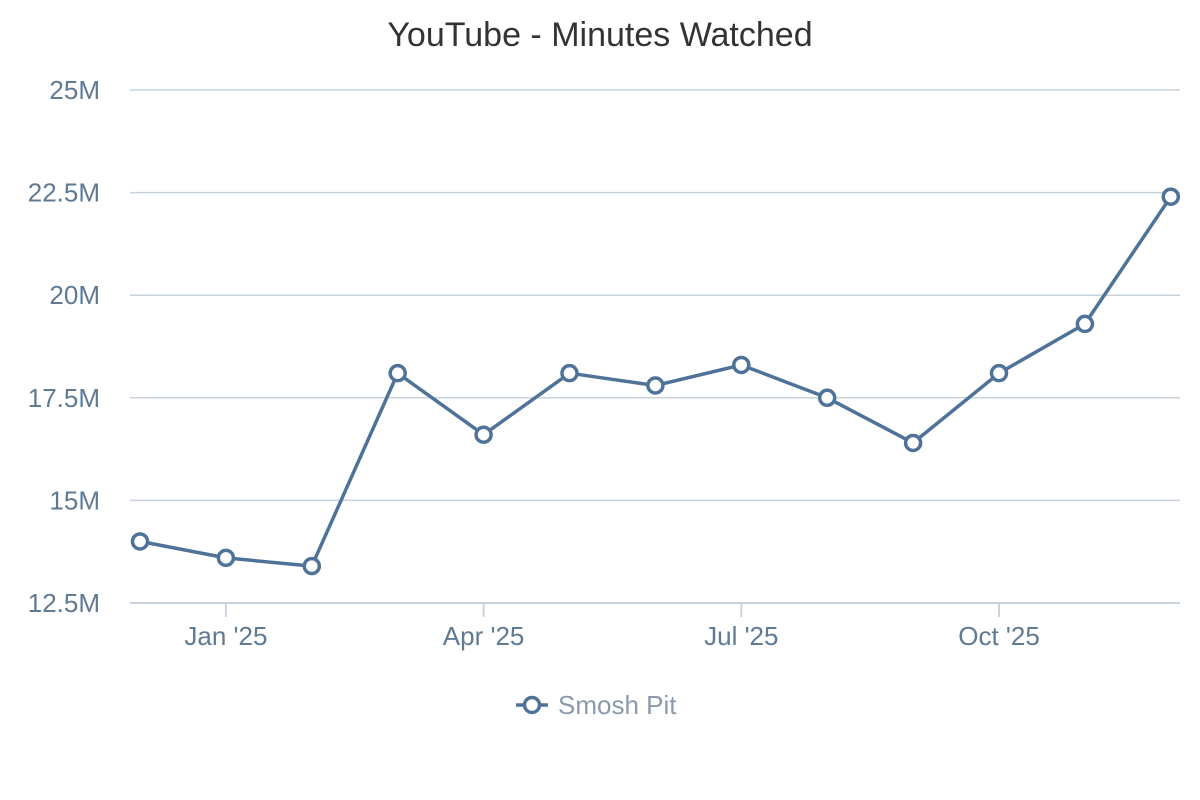  I want to click on y-tick-label: 20M, so click(74, 295).